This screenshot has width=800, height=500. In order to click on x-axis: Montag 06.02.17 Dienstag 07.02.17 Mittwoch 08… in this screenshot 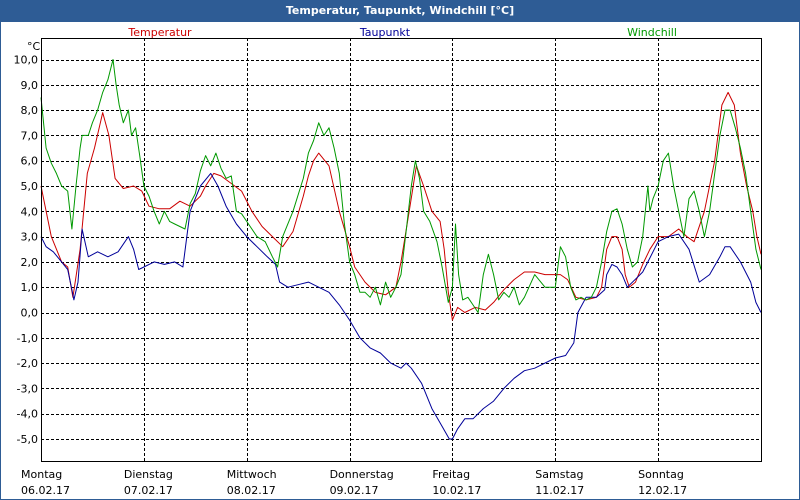, I will do `click(354, 482)`.